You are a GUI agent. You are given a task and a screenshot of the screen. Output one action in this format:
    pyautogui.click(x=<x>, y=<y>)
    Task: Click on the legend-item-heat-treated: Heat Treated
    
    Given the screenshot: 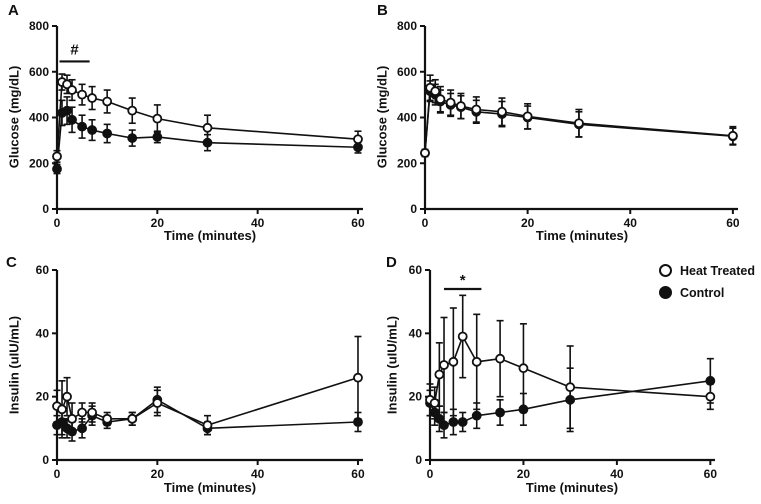 What is the action you would take?
    pyautogui.click(x=706, y=270)
    